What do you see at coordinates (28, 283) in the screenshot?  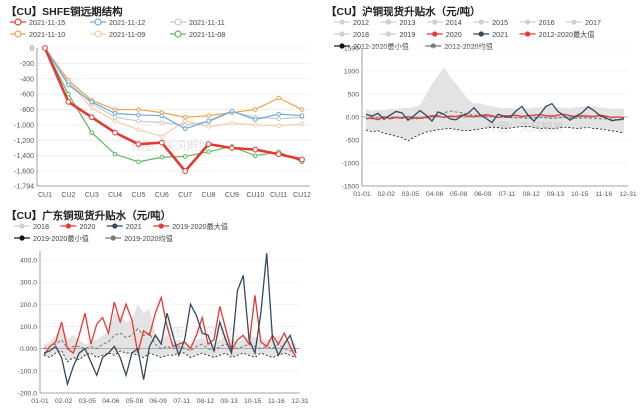 I see `y-tick-label: 300.0` at bounding box center [28, 283].